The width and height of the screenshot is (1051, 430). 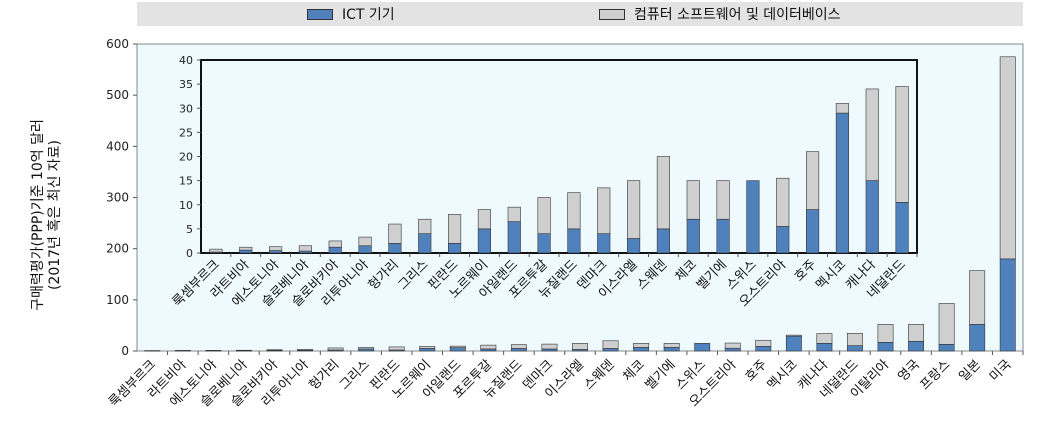 What do you see at coordinates (368, 15) in the screenshot?
I see `legend-label-ict: ICT 기기` at bounding box center [368, 15].